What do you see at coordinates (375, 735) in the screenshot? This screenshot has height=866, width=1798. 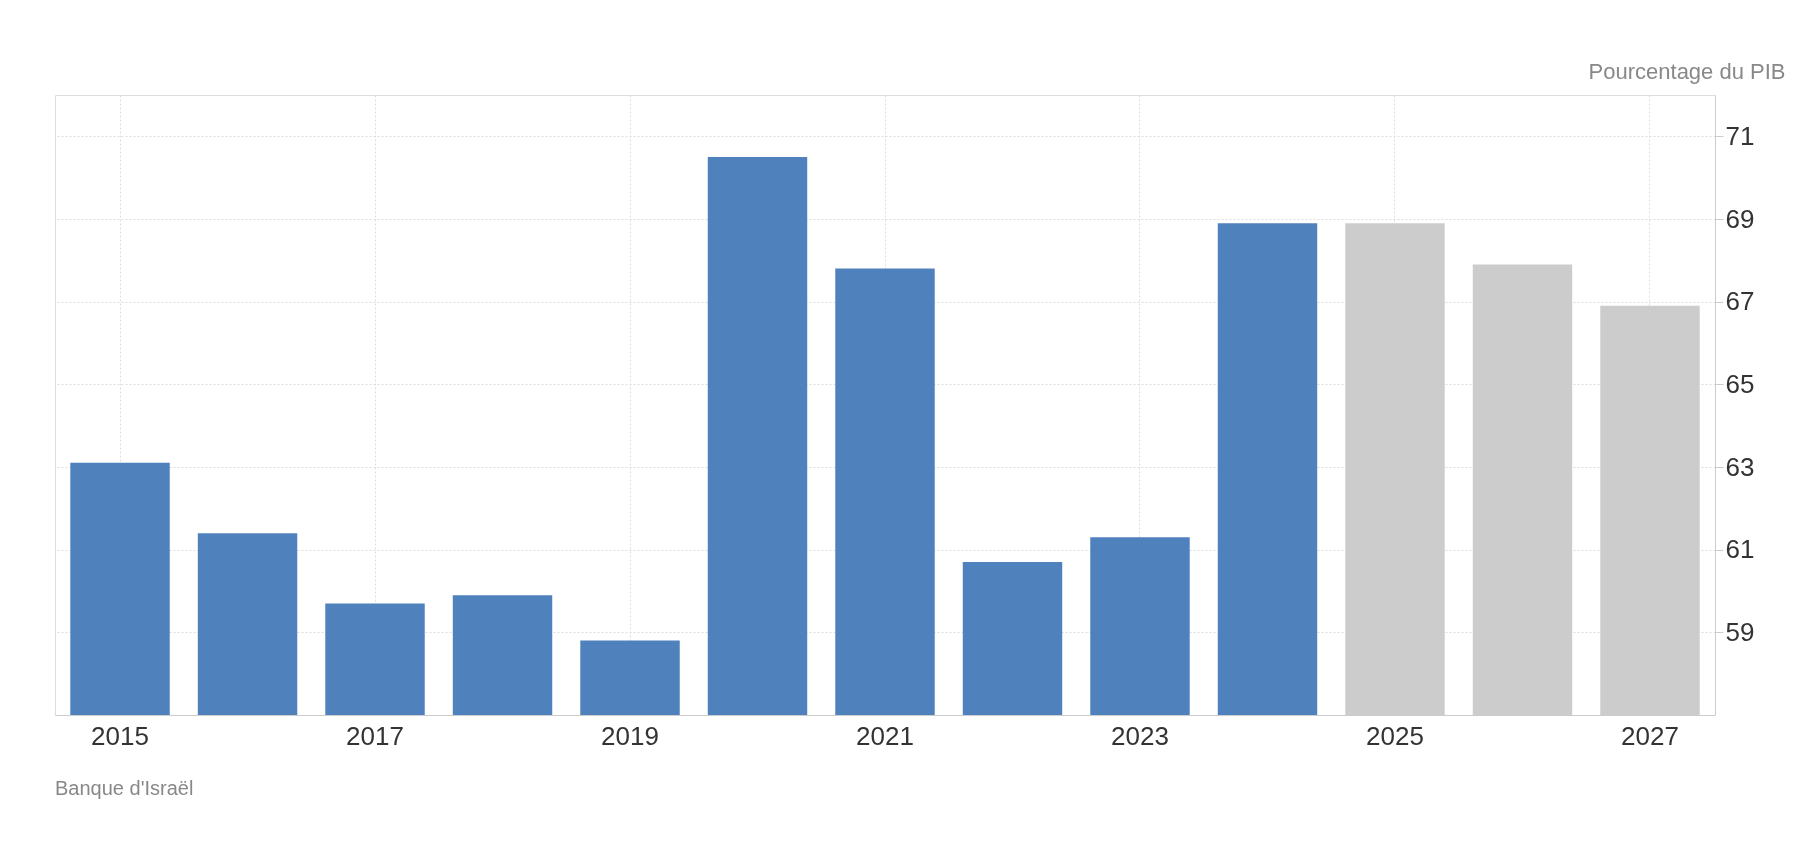 I see `x-tick-label: 2017` at bounding box center [375, 735].